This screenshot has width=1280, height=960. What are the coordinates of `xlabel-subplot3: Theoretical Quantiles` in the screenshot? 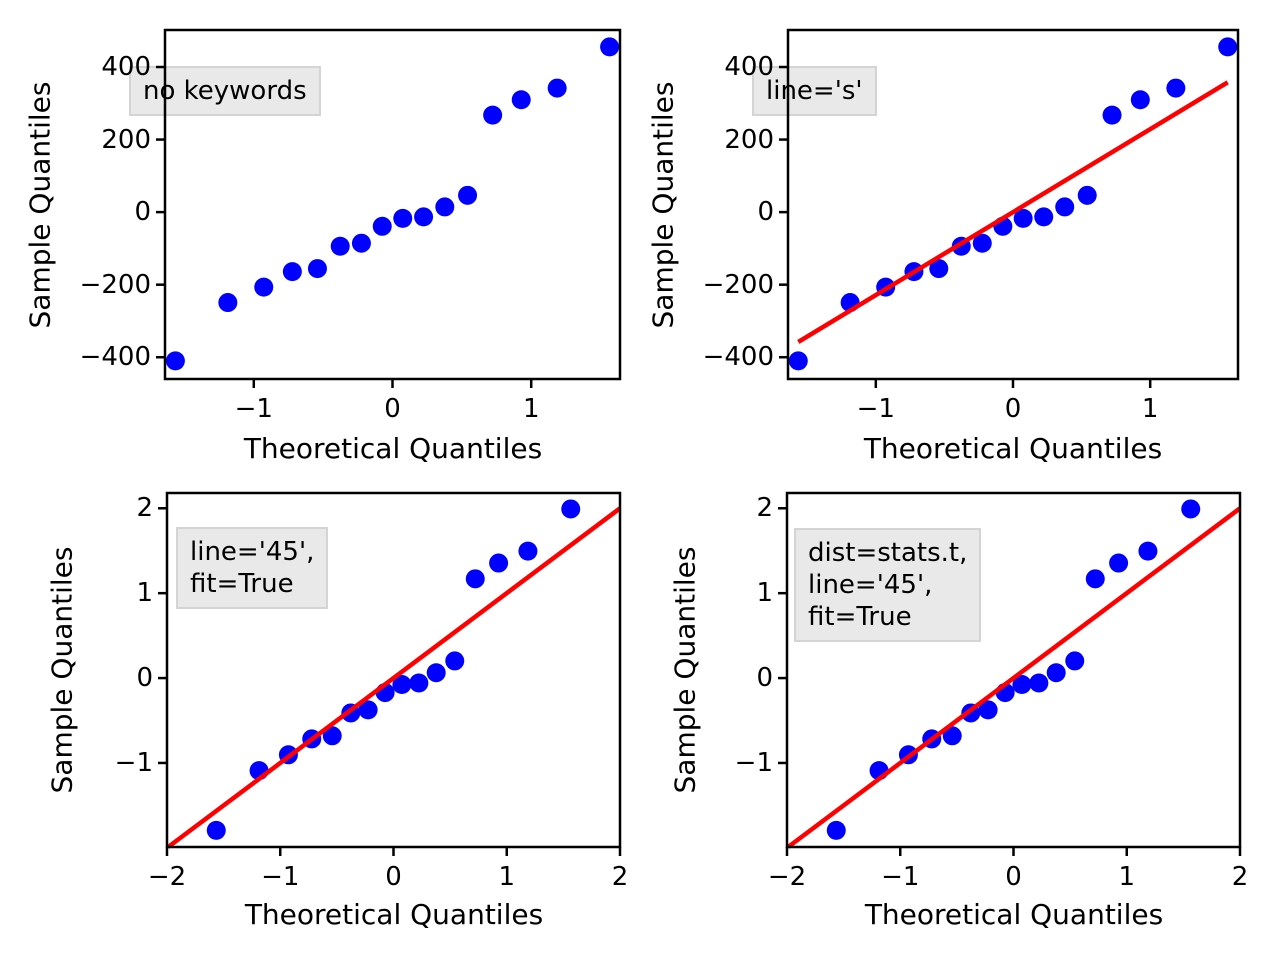 It's located at (394, 914).